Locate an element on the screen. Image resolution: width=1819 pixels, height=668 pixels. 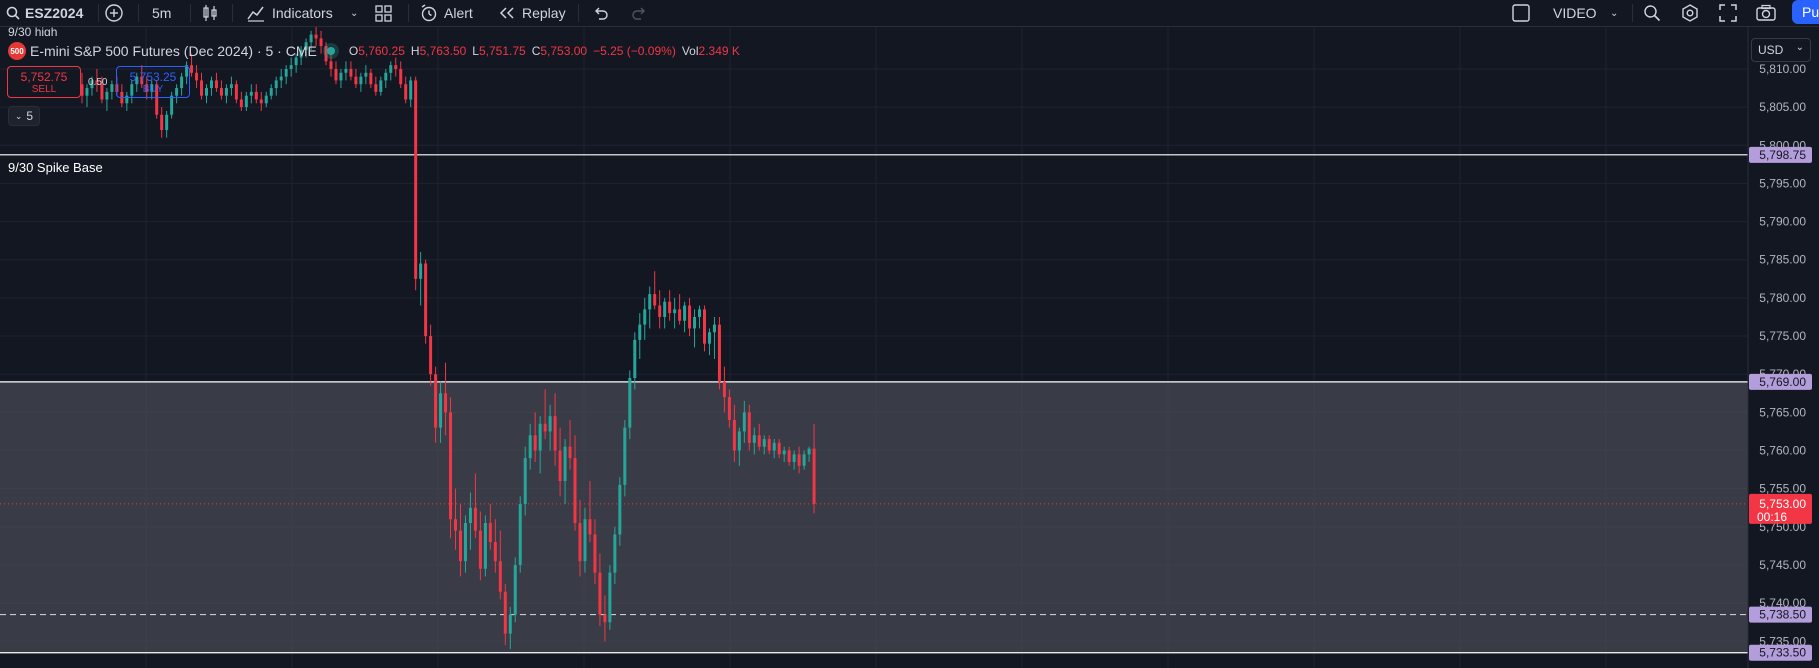
replay-button: Replay is located at coordinates (532, 13).